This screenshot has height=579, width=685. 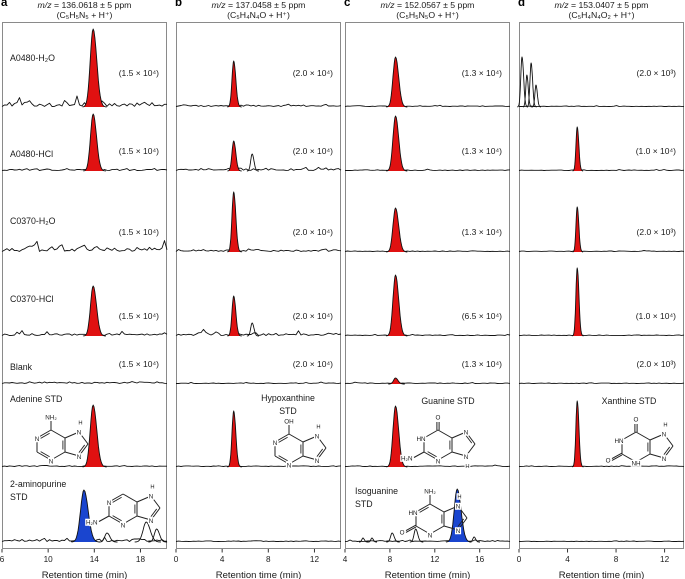 What do you see at coordinates (447, 401) in the screenshot?
I see `row-label: Guanine STD` at bounding box center [447, 401].